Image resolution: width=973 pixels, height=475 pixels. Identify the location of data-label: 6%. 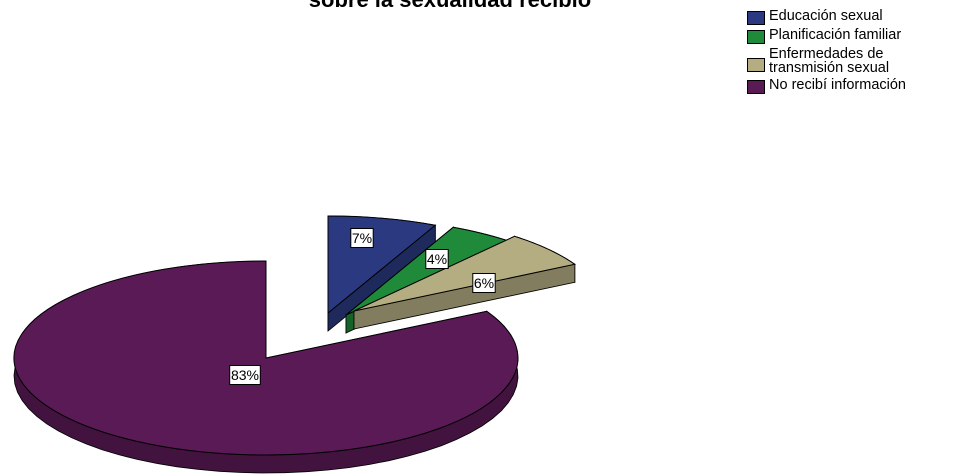
(484, 283).